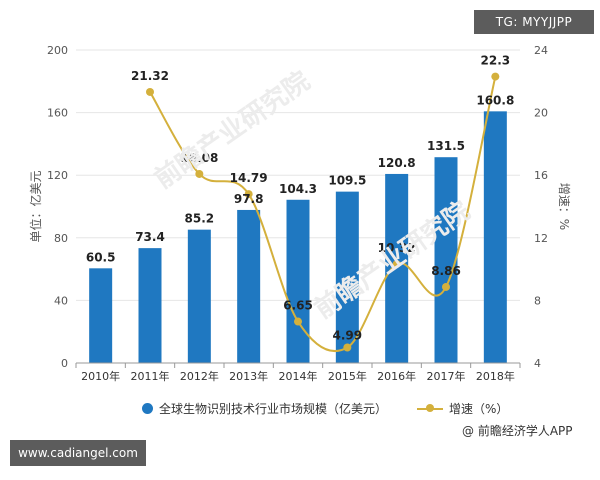  Describe the element at coordinates (298, 376) in the screenshot. I see `x-tick-label: 2014年` at that location.